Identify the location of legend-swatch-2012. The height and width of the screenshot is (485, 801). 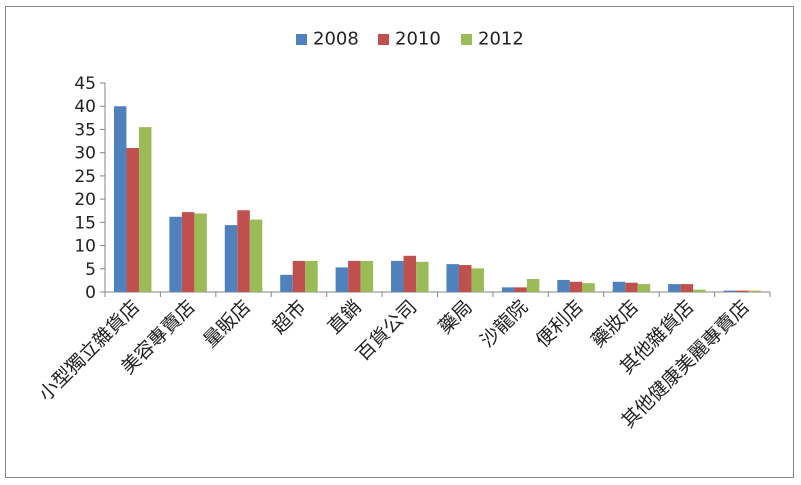
(466, 39).